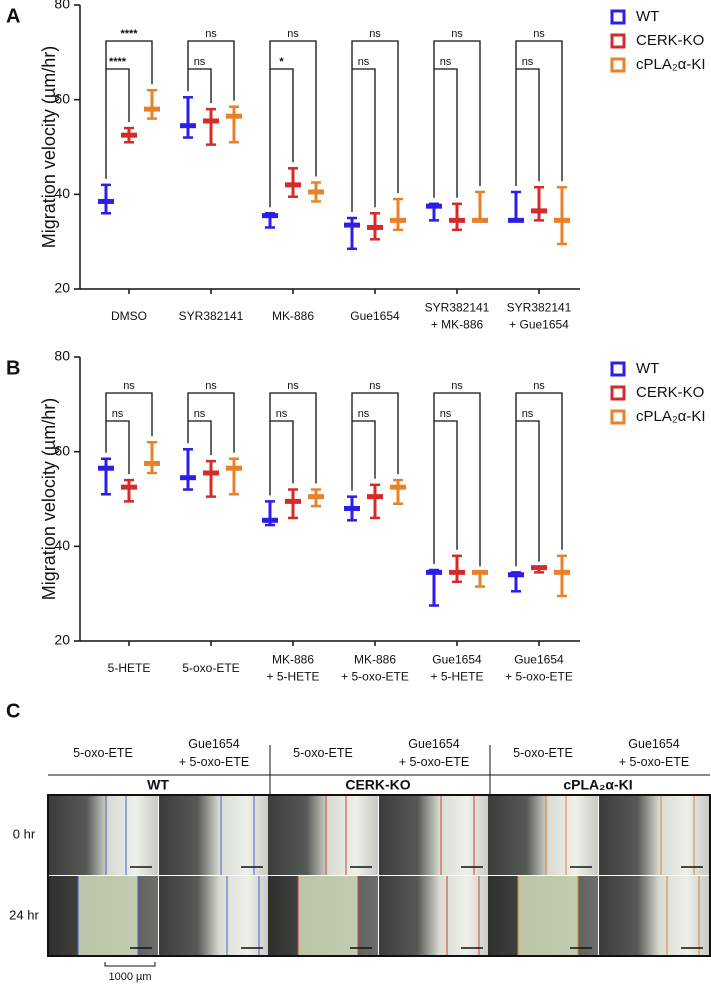 The image size is (711, 986). Describe the element at coordinates (375, 668) in the screenshot. I see `x-tick-label: MK-886 + 5-oxo-ETE` at that location.